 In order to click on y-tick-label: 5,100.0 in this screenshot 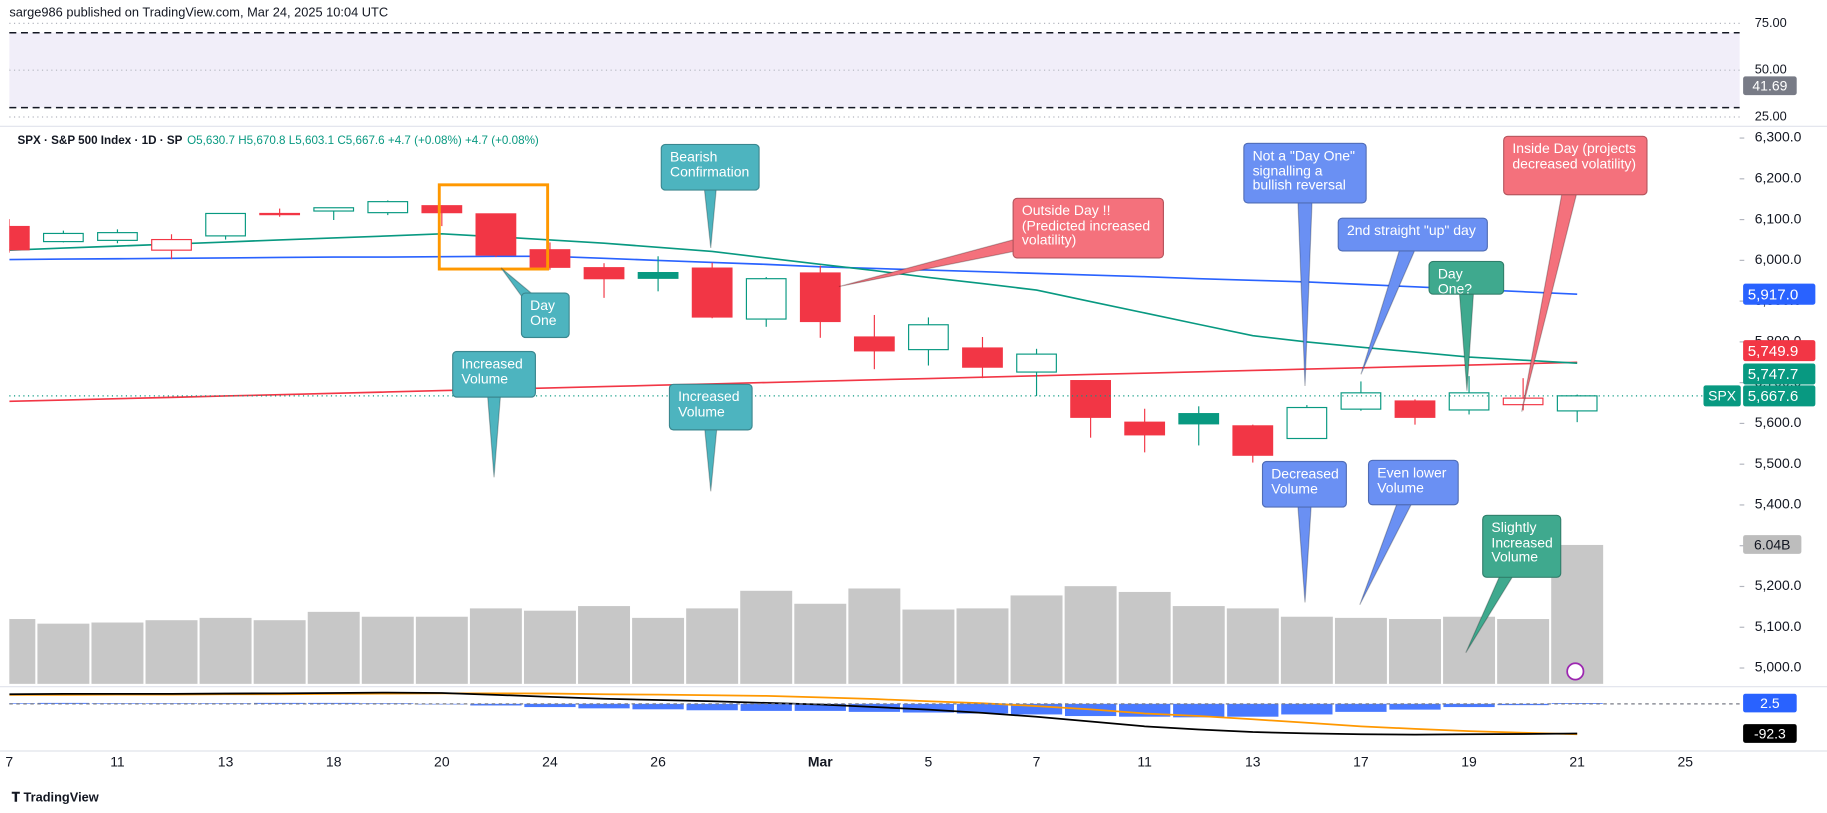, I will do `click(1778, 626)`.